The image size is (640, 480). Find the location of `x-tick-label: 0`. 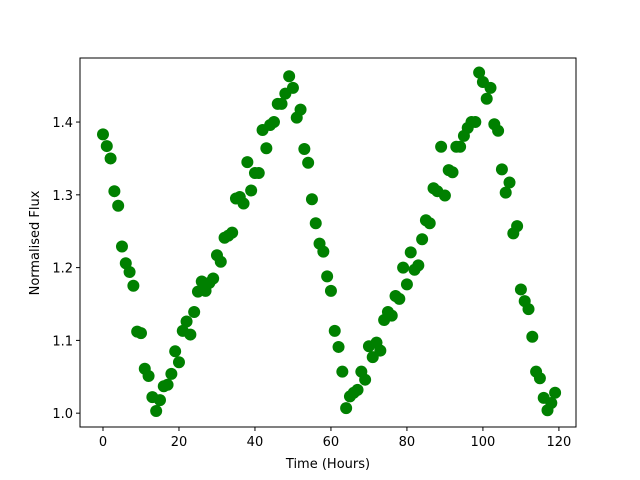

x-tick-label: 0 is located at coordinates (103, 442).